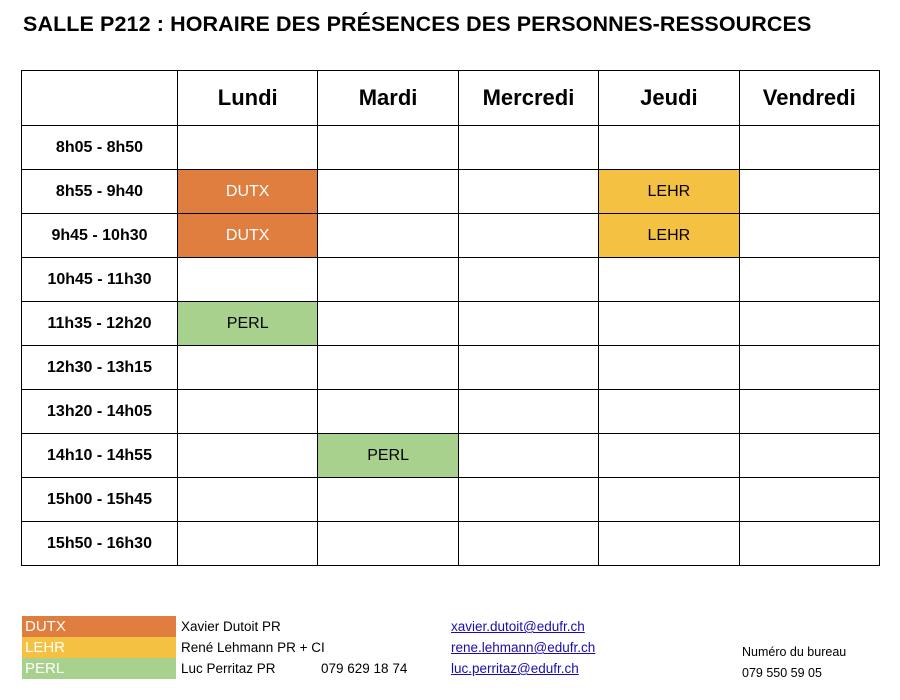  What do you see at coordinates (99, 668) in the screenshot?
I see `legend-code-perl: PERL` at bounding box center [99, 668].